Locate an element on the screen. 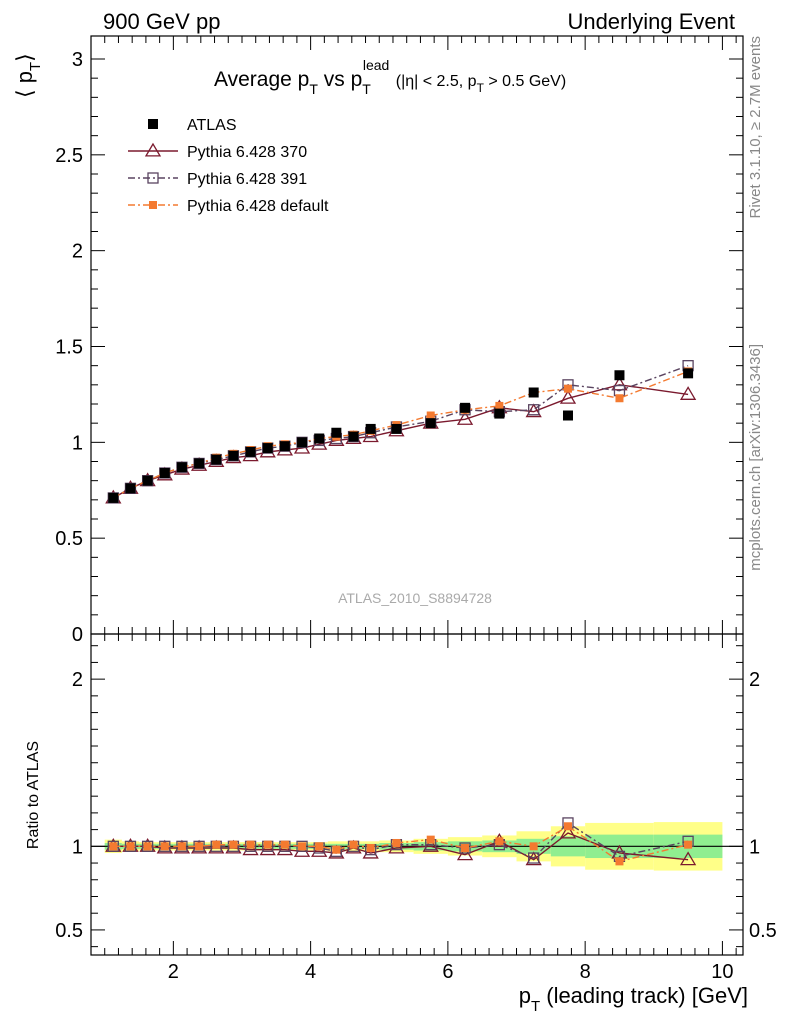  main-series-2-point is located at coordinates (534, 410).